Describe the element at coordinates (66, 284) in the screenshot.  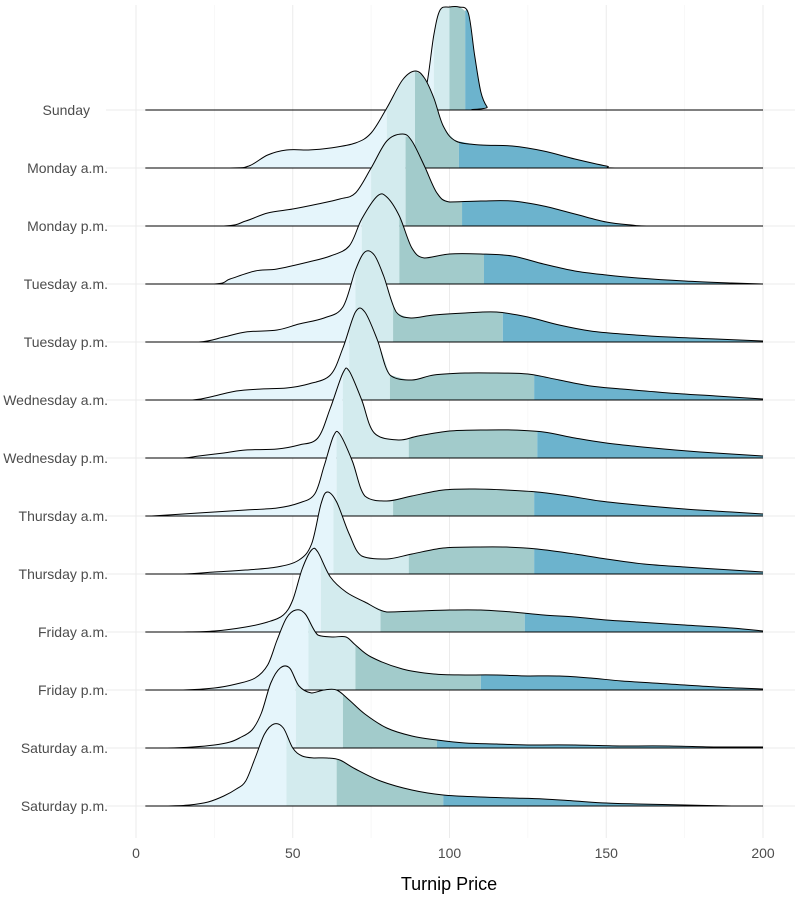
I see `y-tick-label: Tuesday a.m.` at that location.